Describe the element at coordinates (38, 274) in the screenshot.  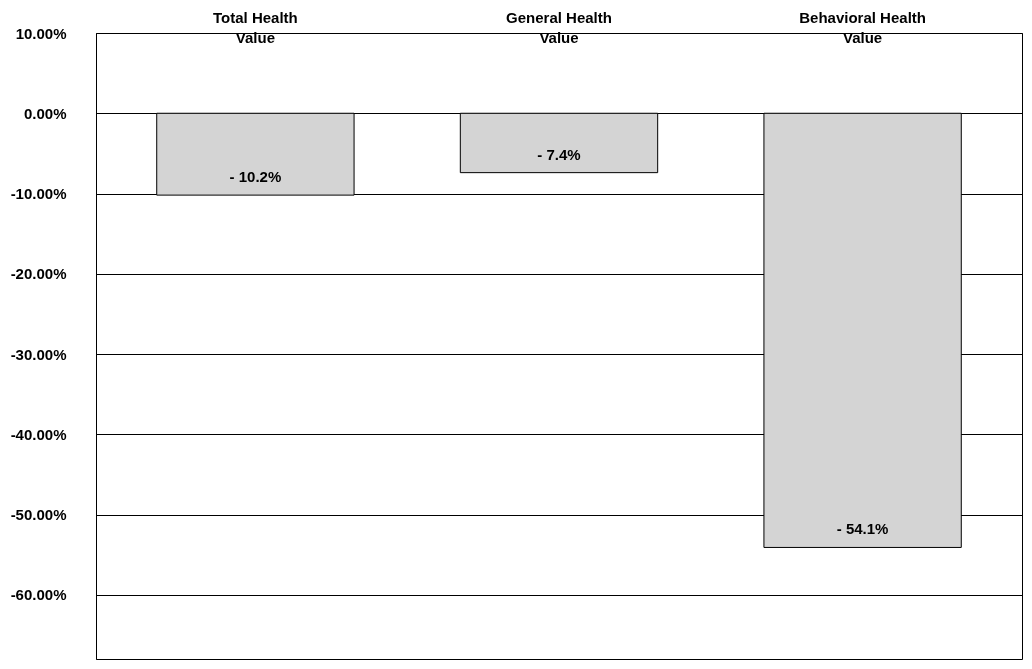
I see `y-tick-label: -20.00%` at that location.